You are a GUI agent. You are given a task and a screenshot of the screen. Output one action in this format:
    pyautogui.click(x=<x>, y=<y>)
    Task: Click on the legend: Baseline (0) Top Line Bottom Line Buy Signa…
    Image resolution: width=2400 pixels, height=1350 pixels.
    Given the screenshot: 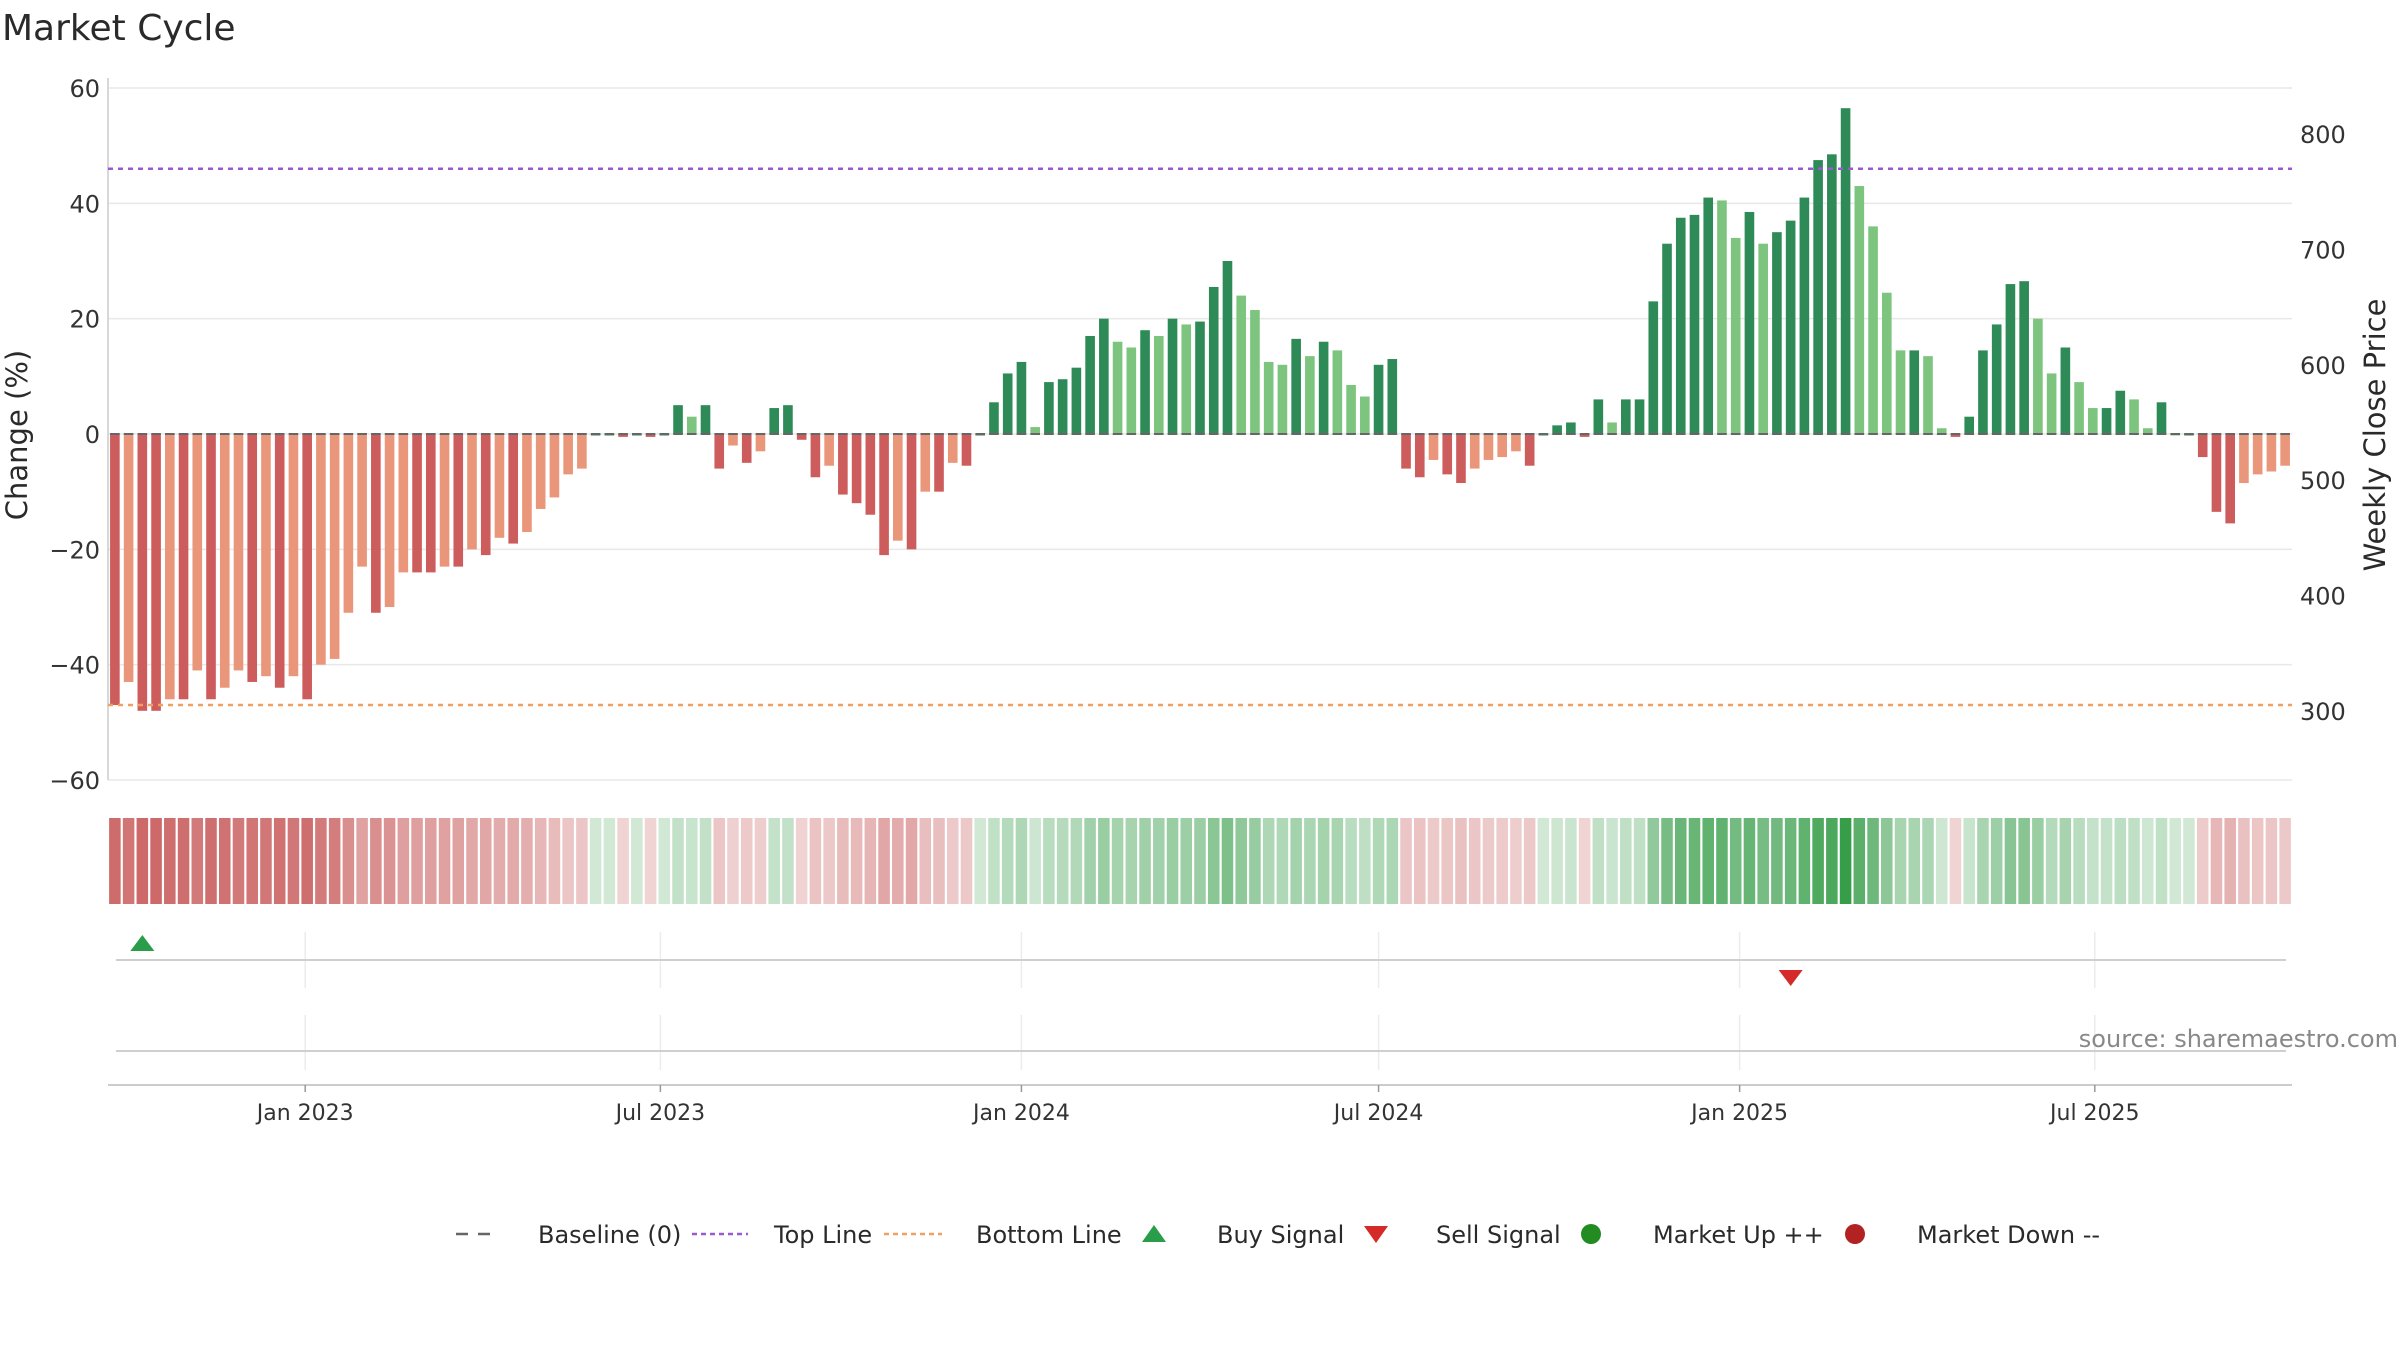 What is the action you would take?
    pyautogui.click(x=1278, y=1235)
    